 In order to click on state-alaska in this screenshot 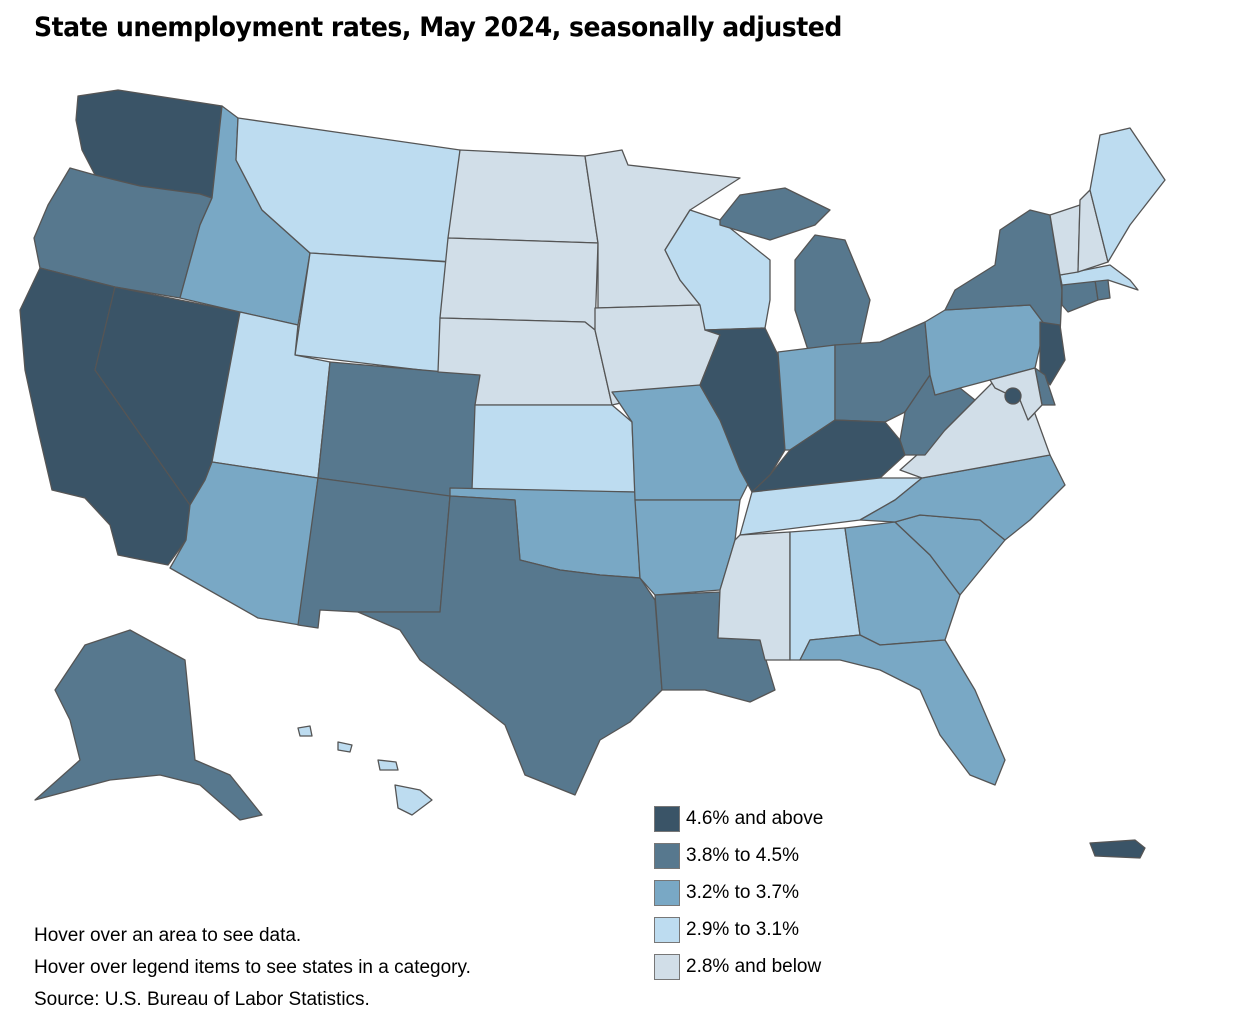, I will do `click(148, 725)`.